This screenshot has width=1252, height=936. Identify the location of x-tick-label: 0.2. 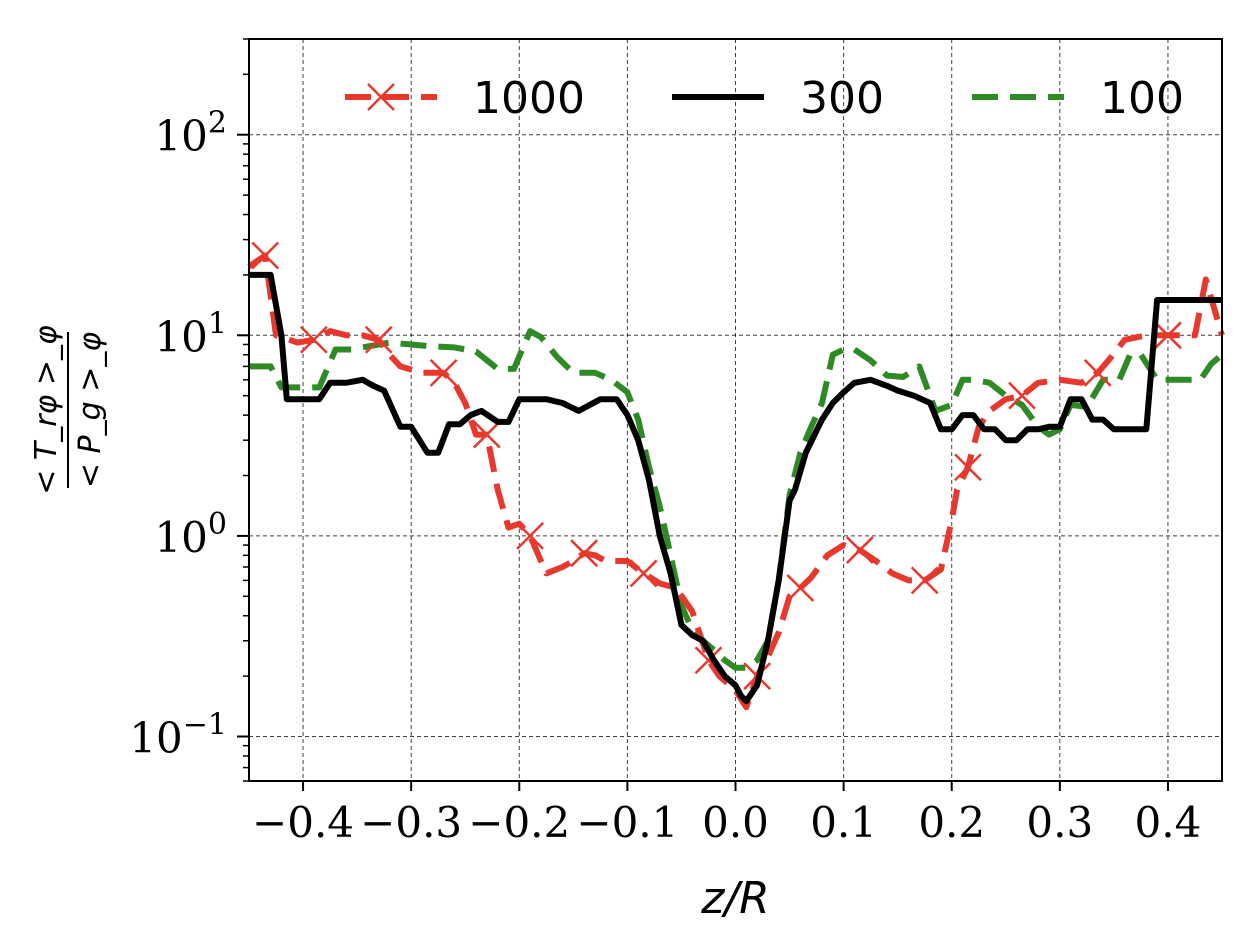
(951, 822).